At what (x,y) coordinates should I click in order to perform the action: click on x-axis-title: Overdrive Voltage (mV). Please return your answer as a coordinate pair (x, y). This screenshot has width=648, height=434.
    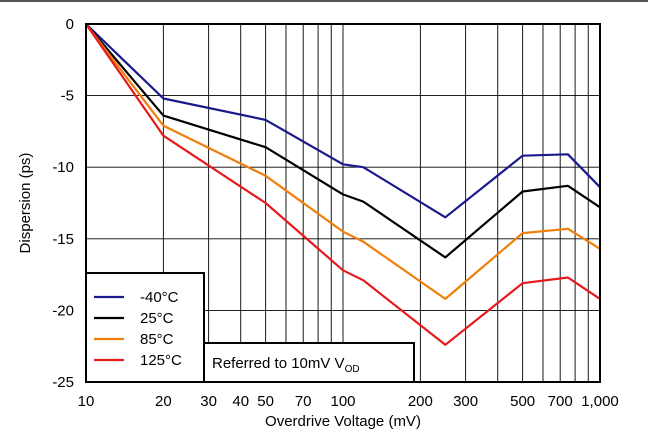
    Looking at the image, I should click on (343, 421).